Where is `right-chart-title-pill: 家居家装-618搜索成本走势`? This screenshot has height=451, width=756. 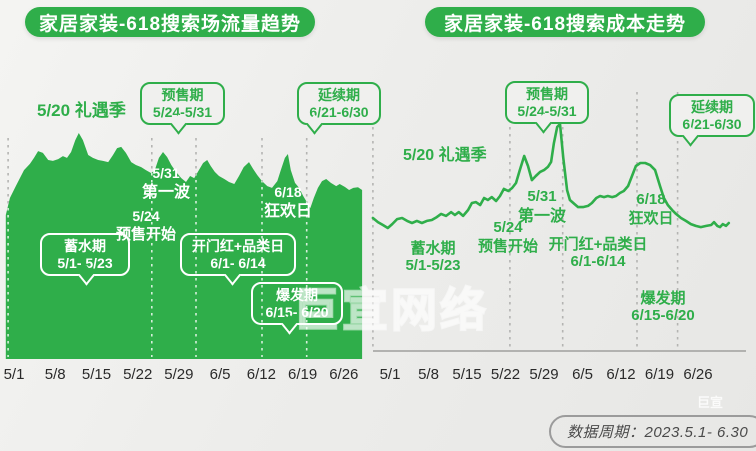 right-chart-title-pill: 家居家装-618搜索成本走势 is located at coordinates (565, 22).